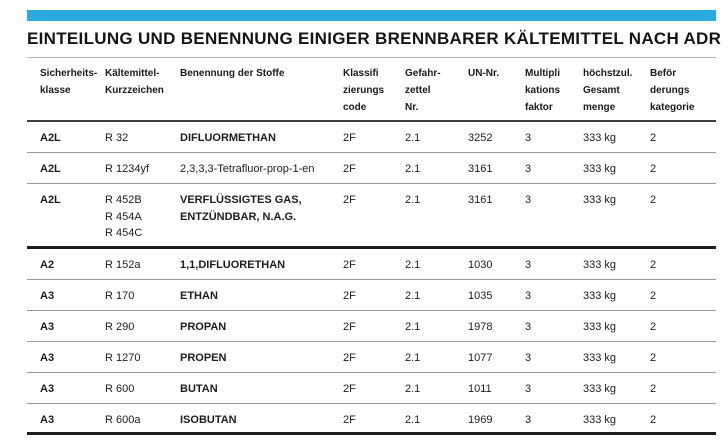 This screenshot has width=728, height=446. What do you see at coordinates (371, 419) in the screenshot?
I see `table-row: A3 R 600a ISOBUTAN 2F 2.1 1969 3 333 kg 2` at bounding box center [371, 419].